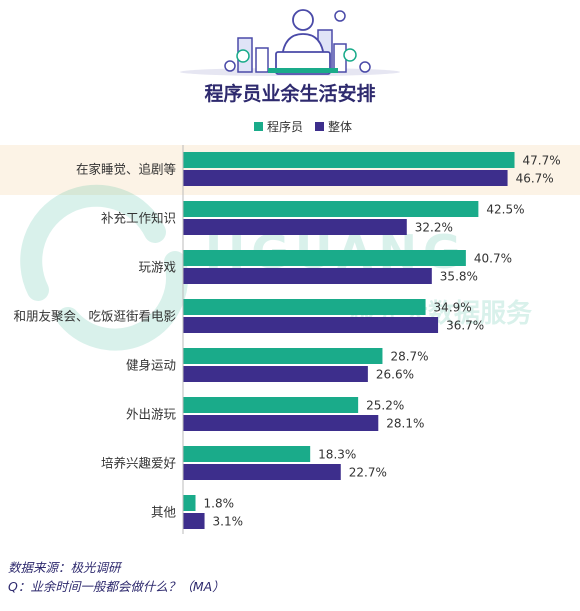  What do you see at coordinates (151, 365) in the screenshot?
I see `category-label: 健身运动` at bounding box center [151, 365].